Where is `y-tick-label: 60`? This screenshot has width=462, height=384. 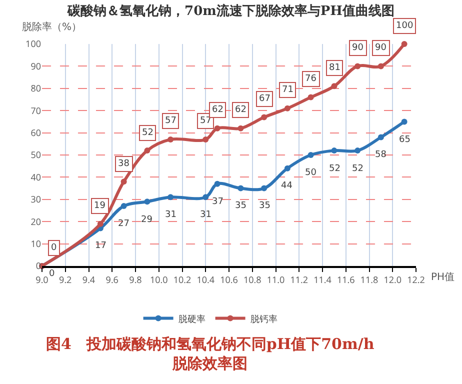
y-tick-label: 60 is located at coordinates (35, 132).